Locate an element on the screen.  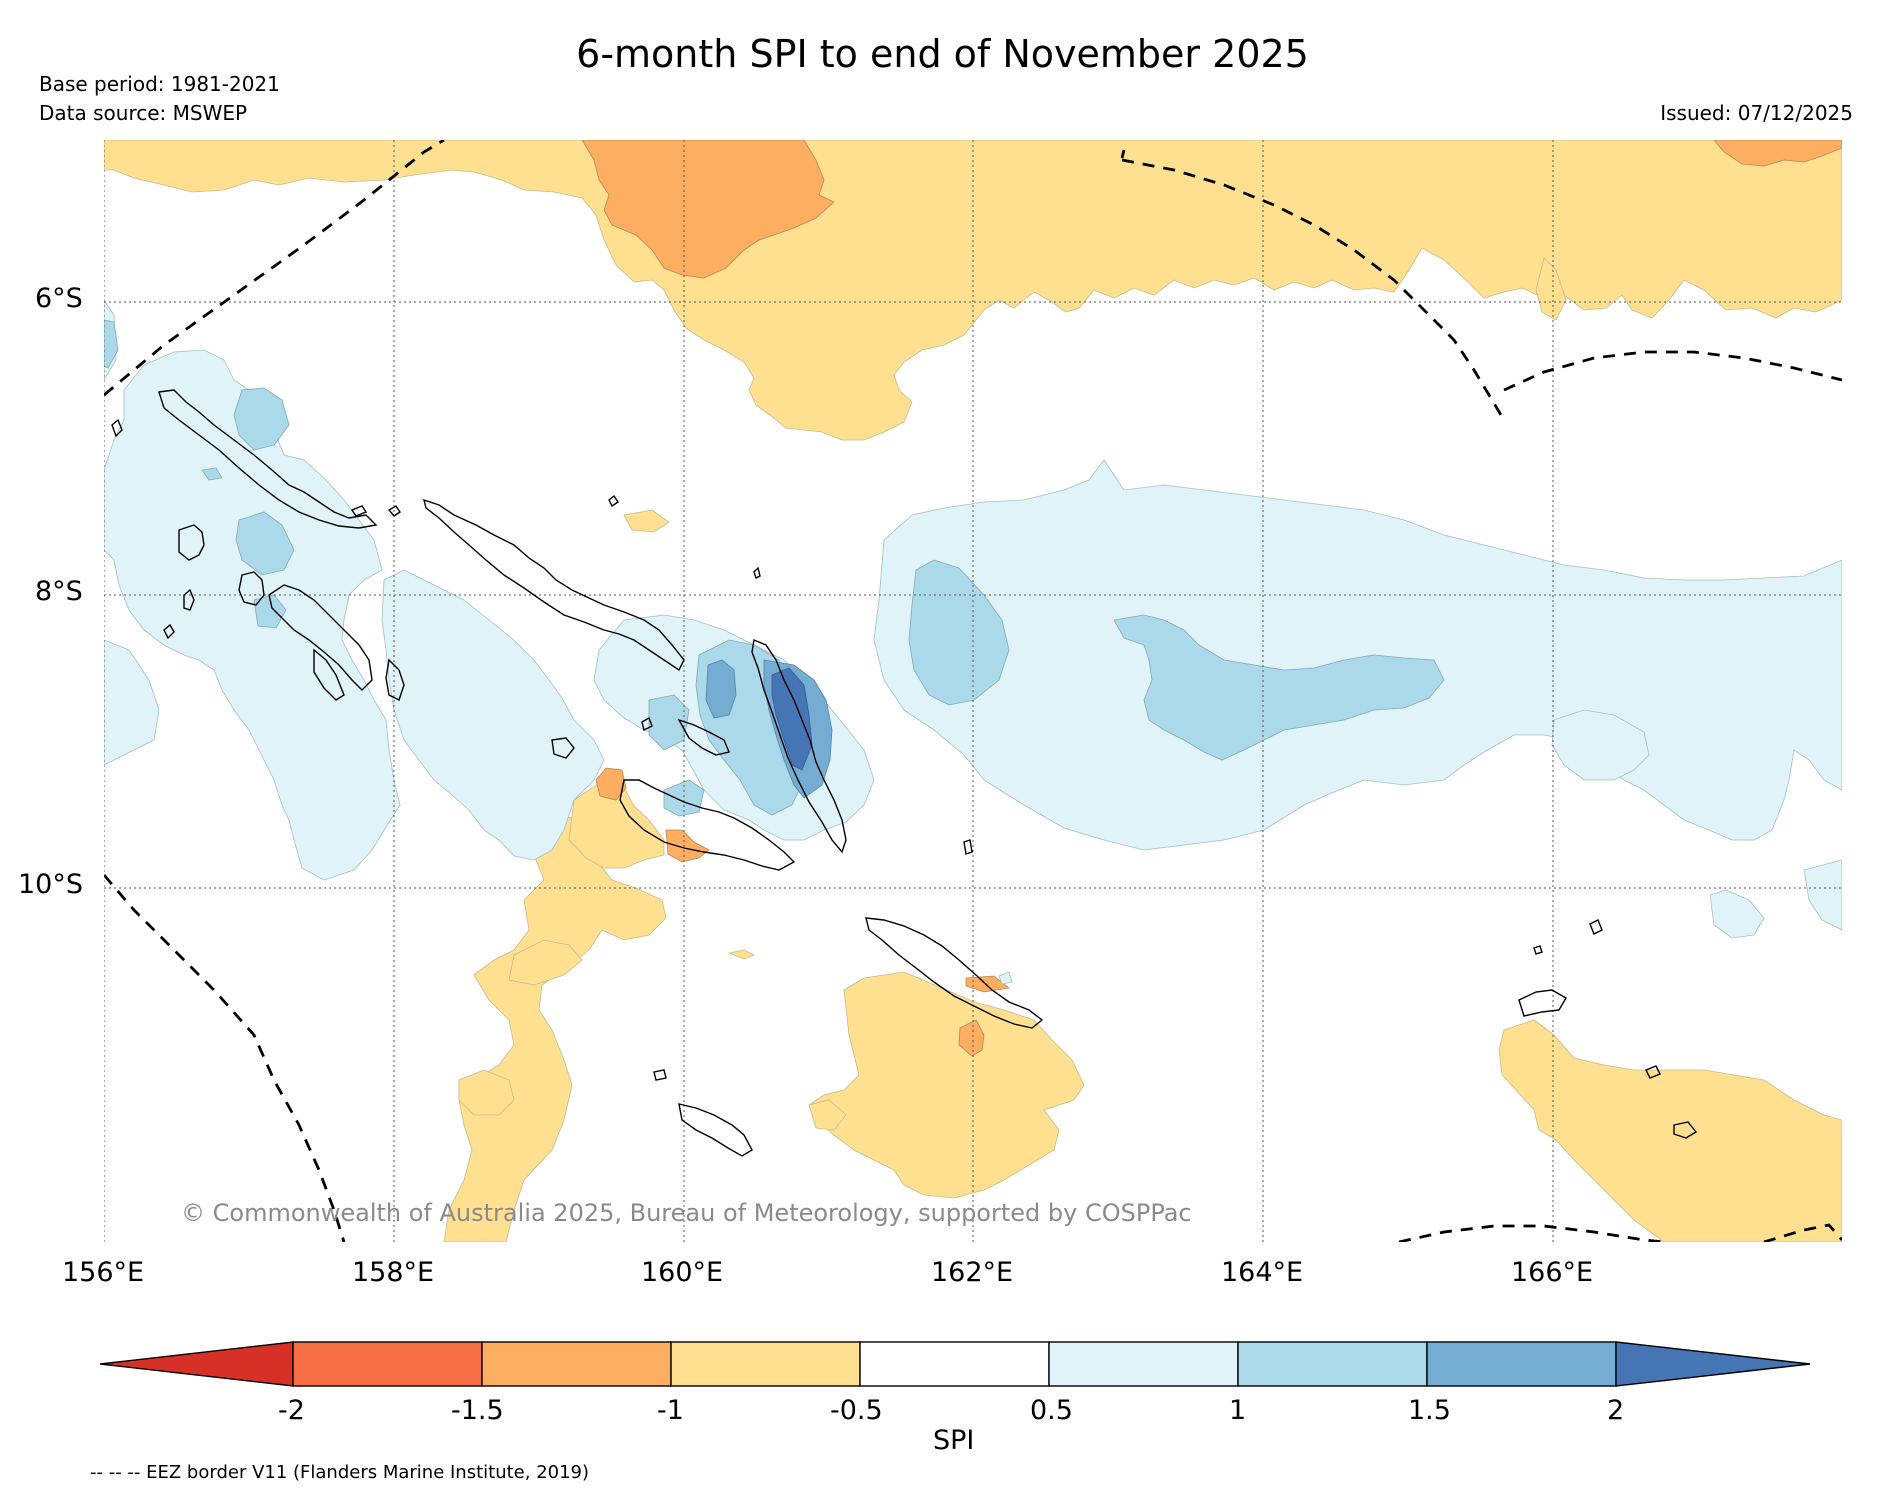
lon-tick-158e: 158°E is located at coordinates (393, 1272).